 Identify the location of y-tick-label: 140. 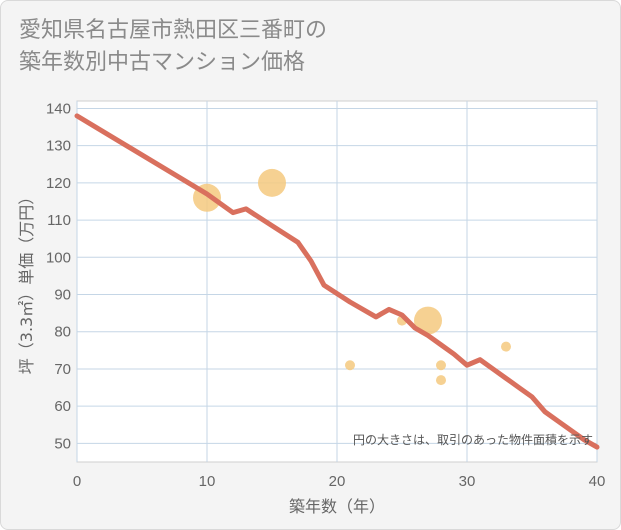
(58, 108).